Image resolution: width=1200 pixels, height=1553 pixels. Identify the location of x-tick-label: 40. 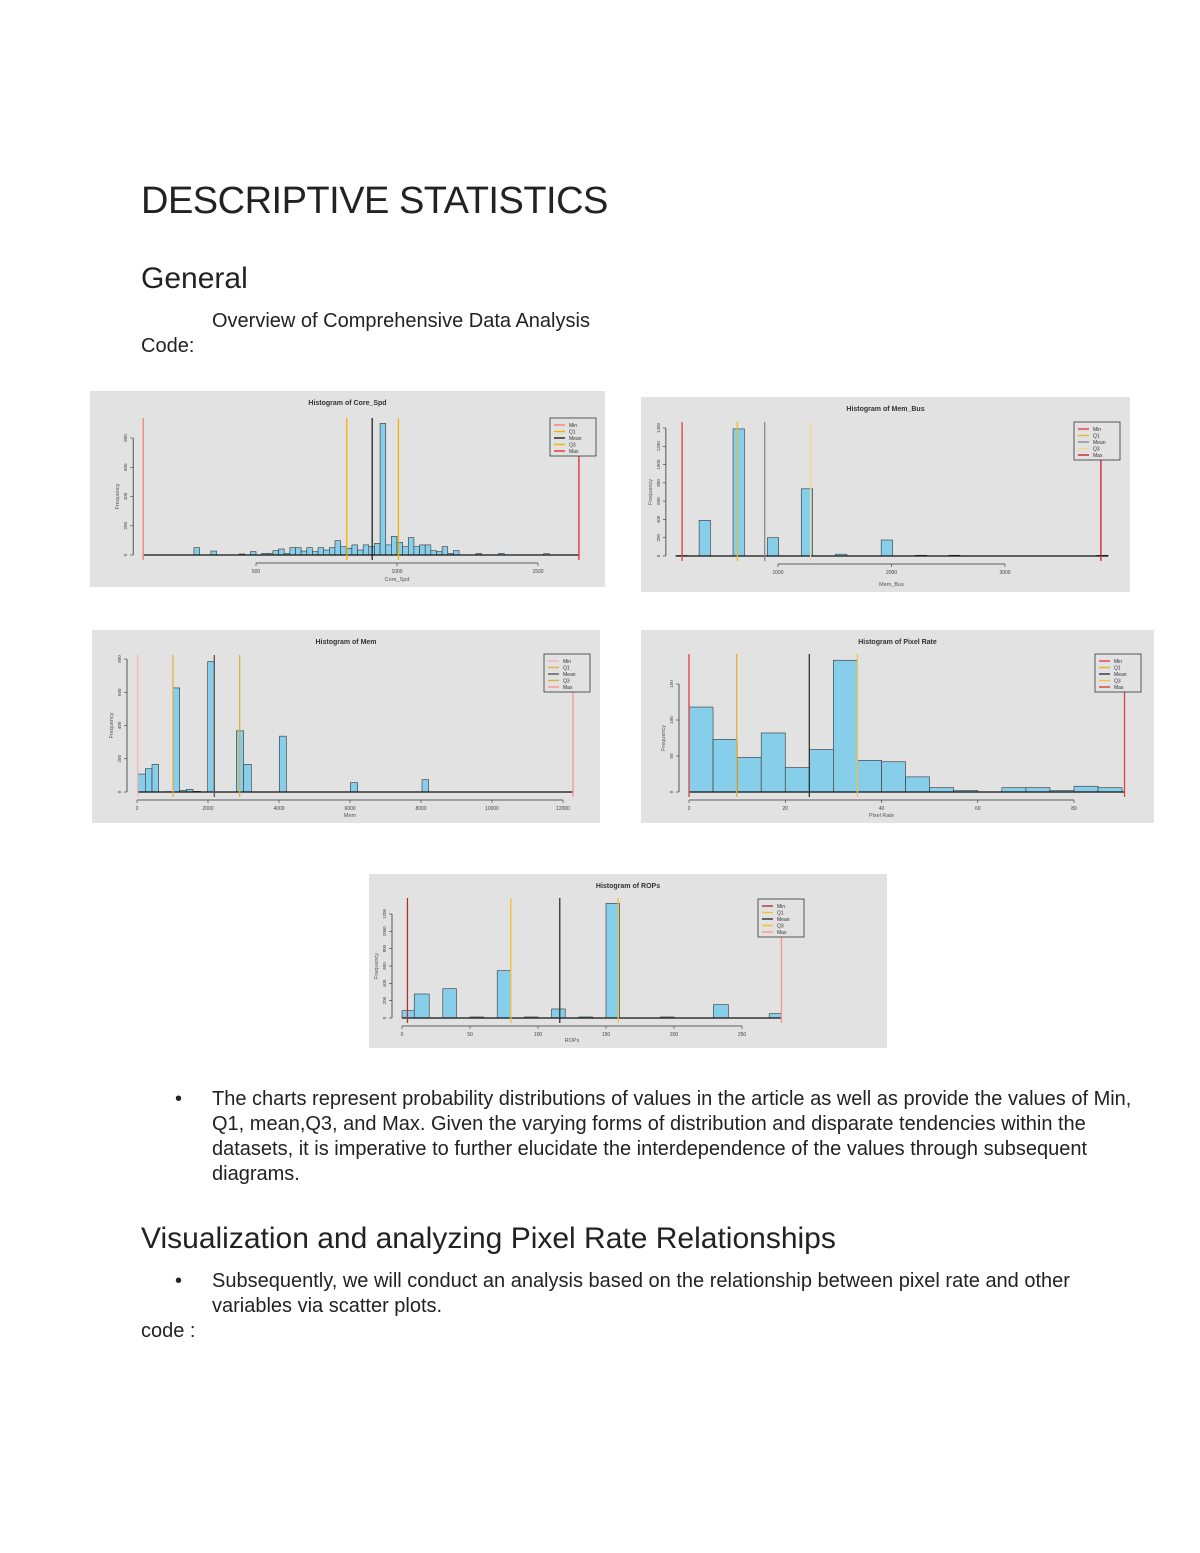
(882, 809).